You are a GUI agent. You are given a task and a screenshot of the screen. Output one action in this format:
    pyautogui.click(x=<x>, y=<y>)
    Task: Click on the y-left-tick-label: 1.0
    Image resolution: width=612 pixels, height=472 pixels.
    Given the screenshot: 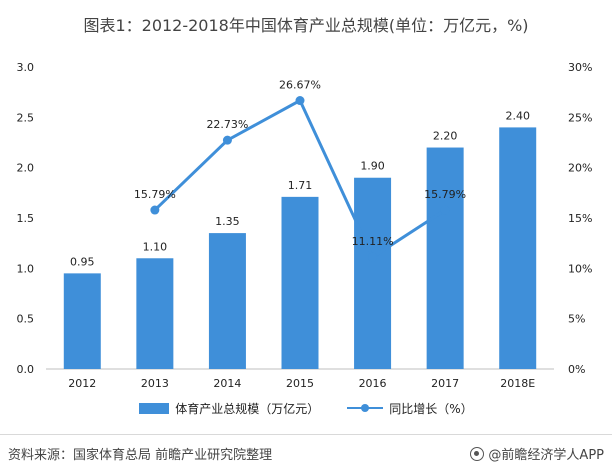 What is the action you would take?
    pyautogui.click(x=26, y=268)
    